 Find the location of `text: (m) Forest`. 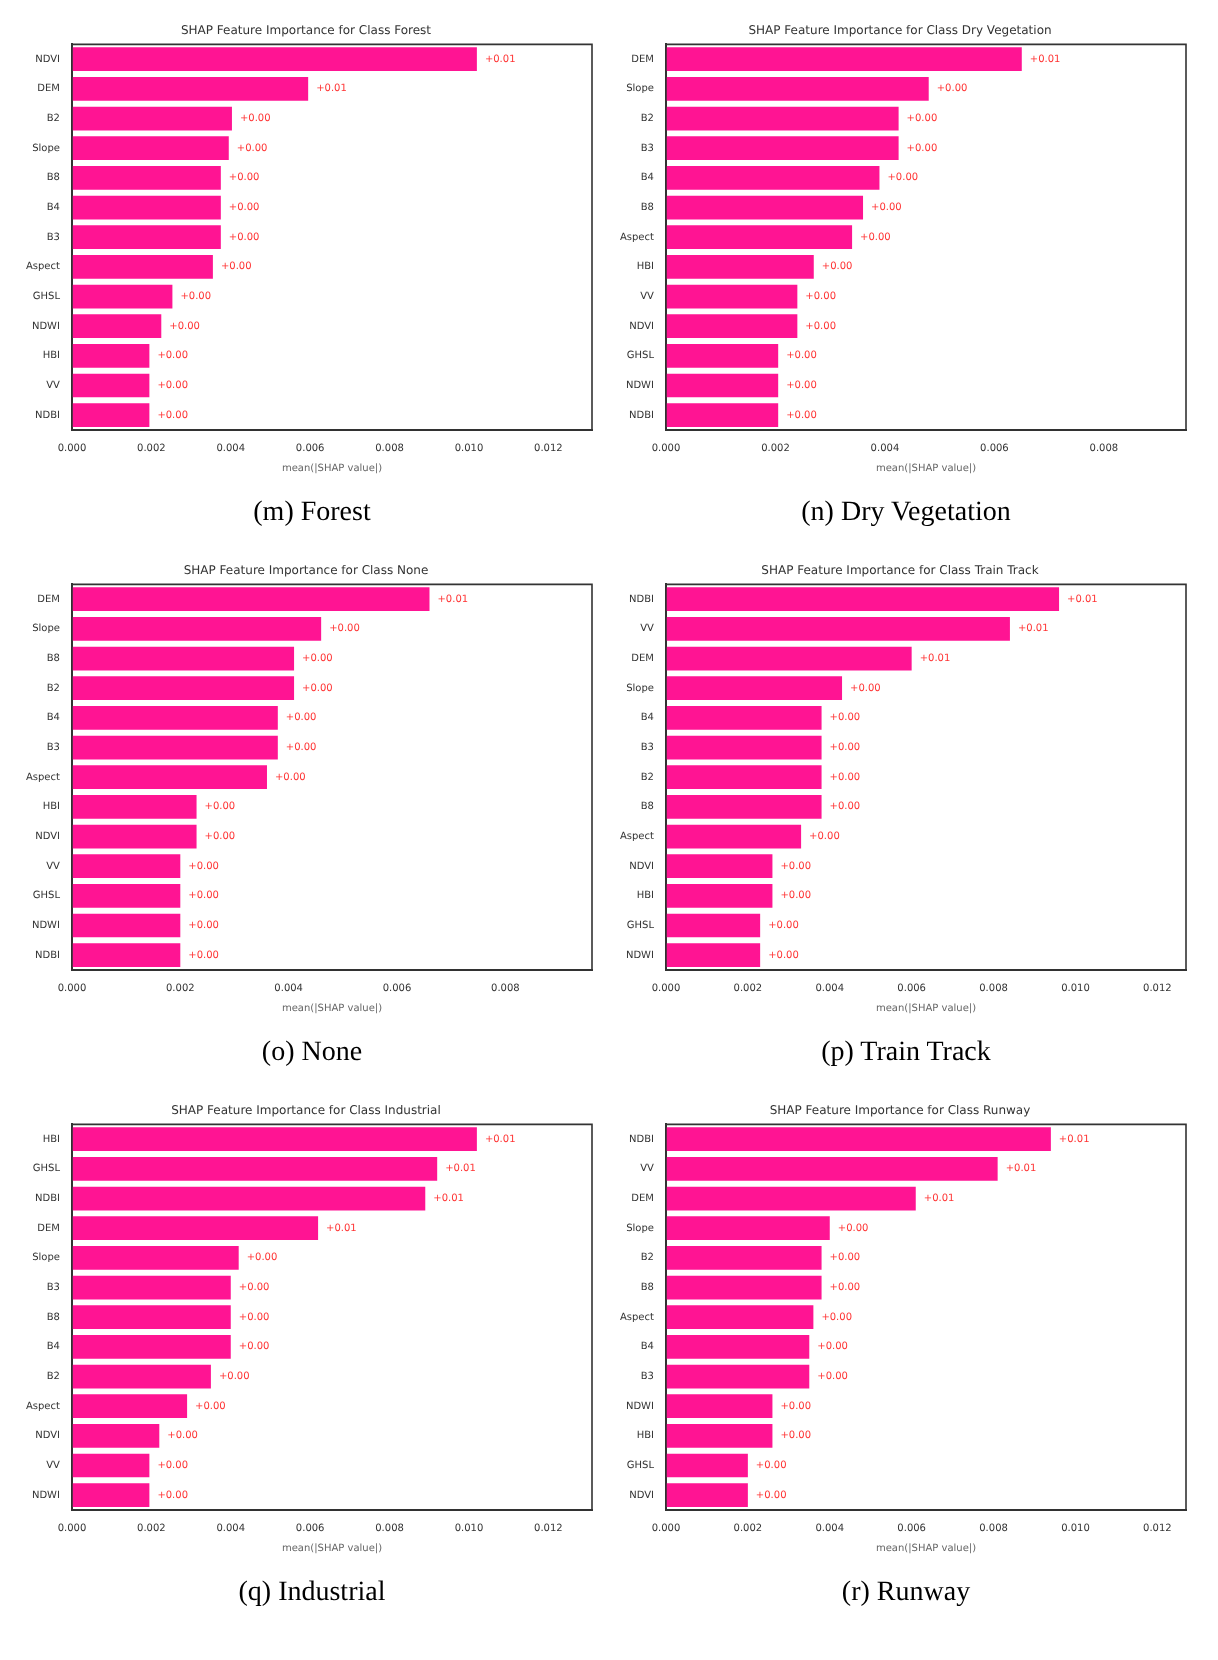

text: (m) Forest is located at coordinates (312, 514).